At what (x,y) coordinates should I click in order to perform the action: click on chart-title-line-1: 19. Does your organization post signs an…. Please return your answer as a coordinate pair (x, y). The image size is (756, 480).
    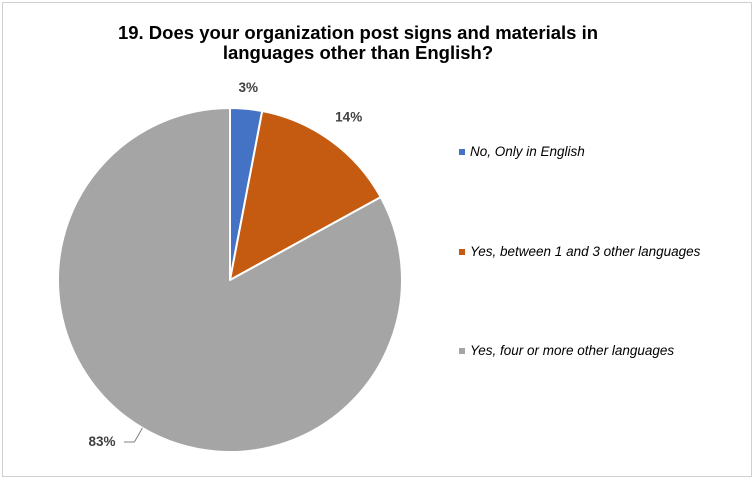
    Looking at the image, I should click on (358, 32).